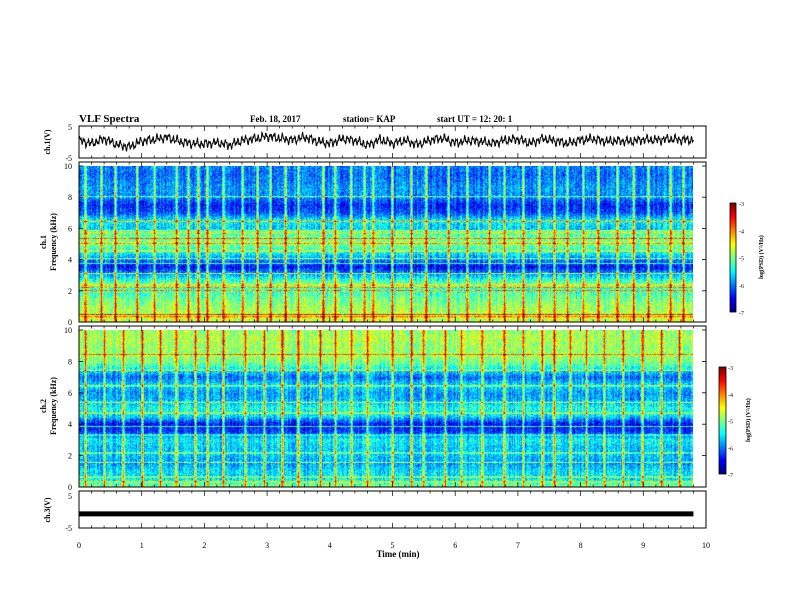 The width and height of the screenshot is (792, 612). Describe the element at coordinates (43, 242) in the screenshot. I see `ch1-spectrogram-ylabel: ch.1` at that location.